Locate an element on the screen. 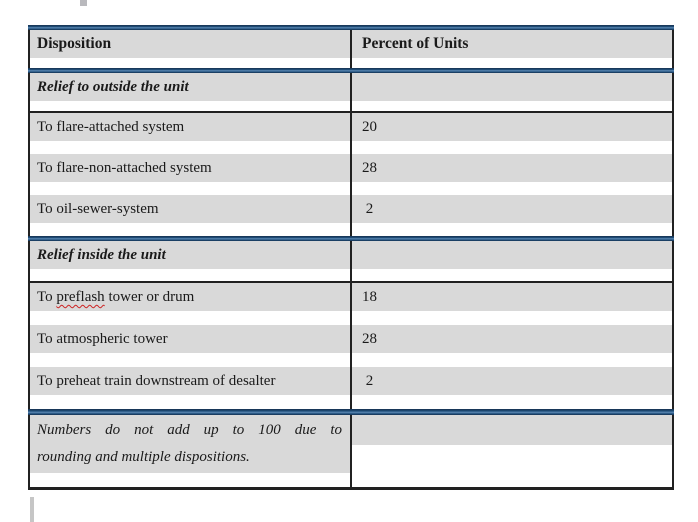 Image resolution: width=698 pixels, height=522 pixels. page-artifact-mark is located at coordinates (83, 3).